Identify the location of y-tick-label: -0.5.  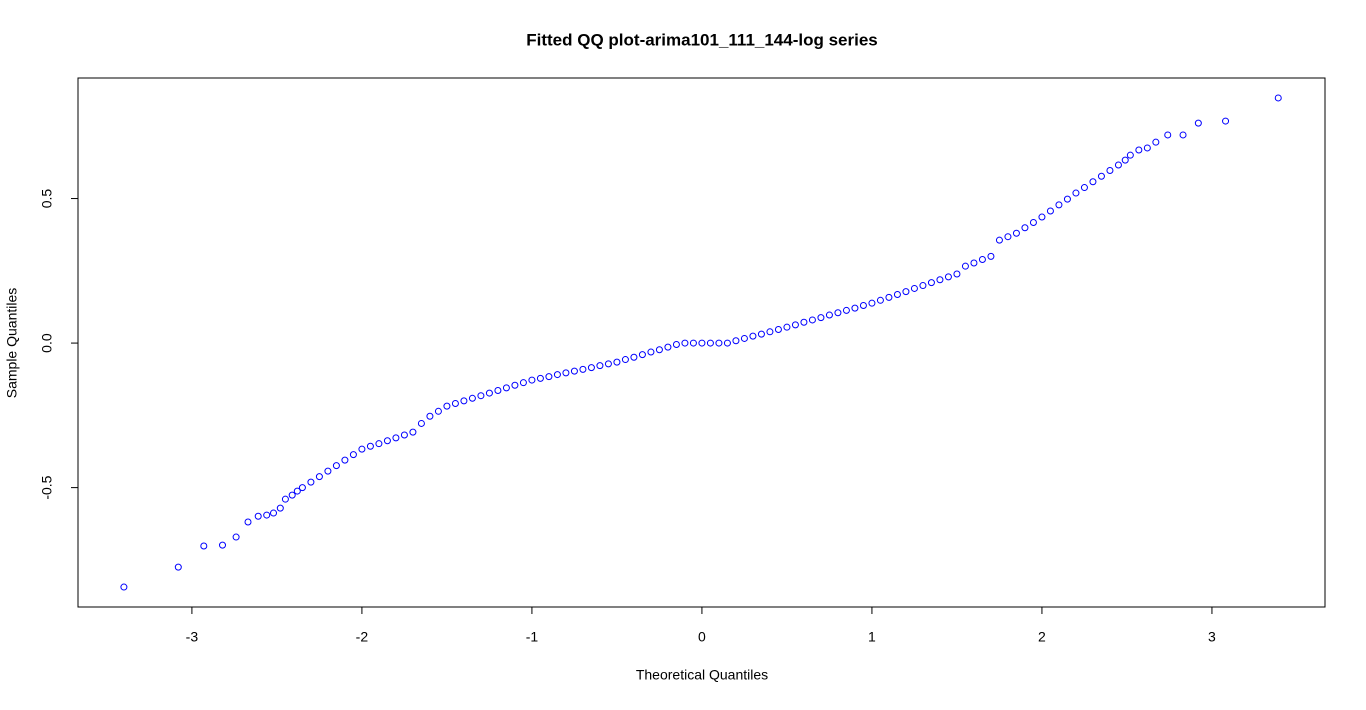
(47, 487).